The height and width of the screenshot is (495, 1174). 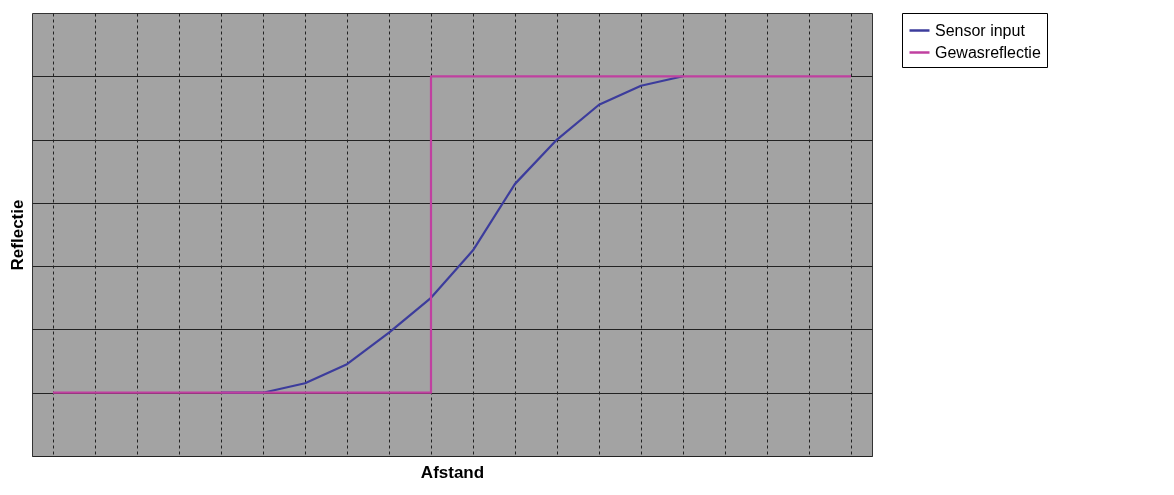 I want to click on x-axis-title: Afstand, so click(x=452, y=472).